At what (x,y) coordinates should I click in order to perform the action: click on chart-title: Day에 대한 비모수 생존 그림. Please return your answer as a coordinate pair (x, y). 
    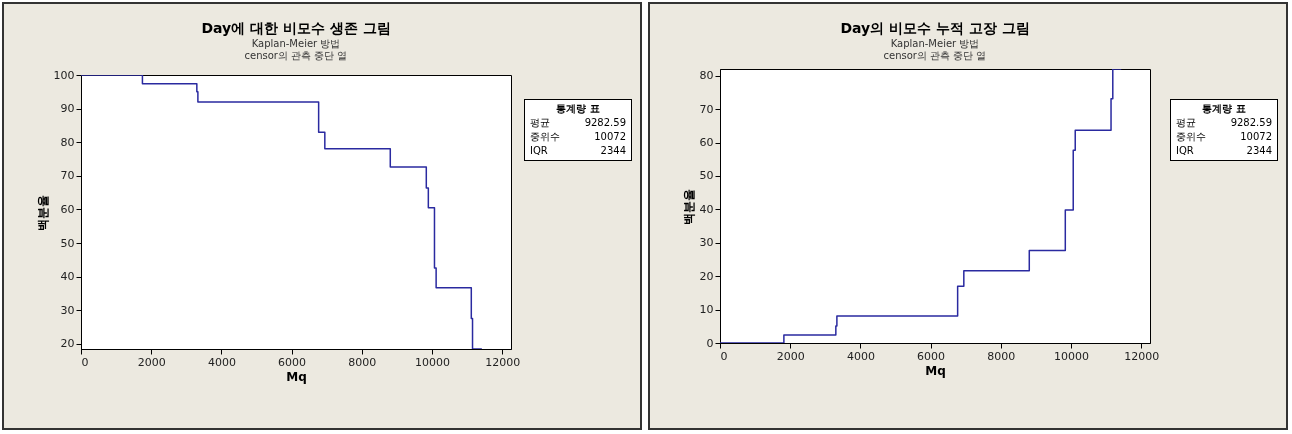
    Looking at the image, I should click on (296, 28).